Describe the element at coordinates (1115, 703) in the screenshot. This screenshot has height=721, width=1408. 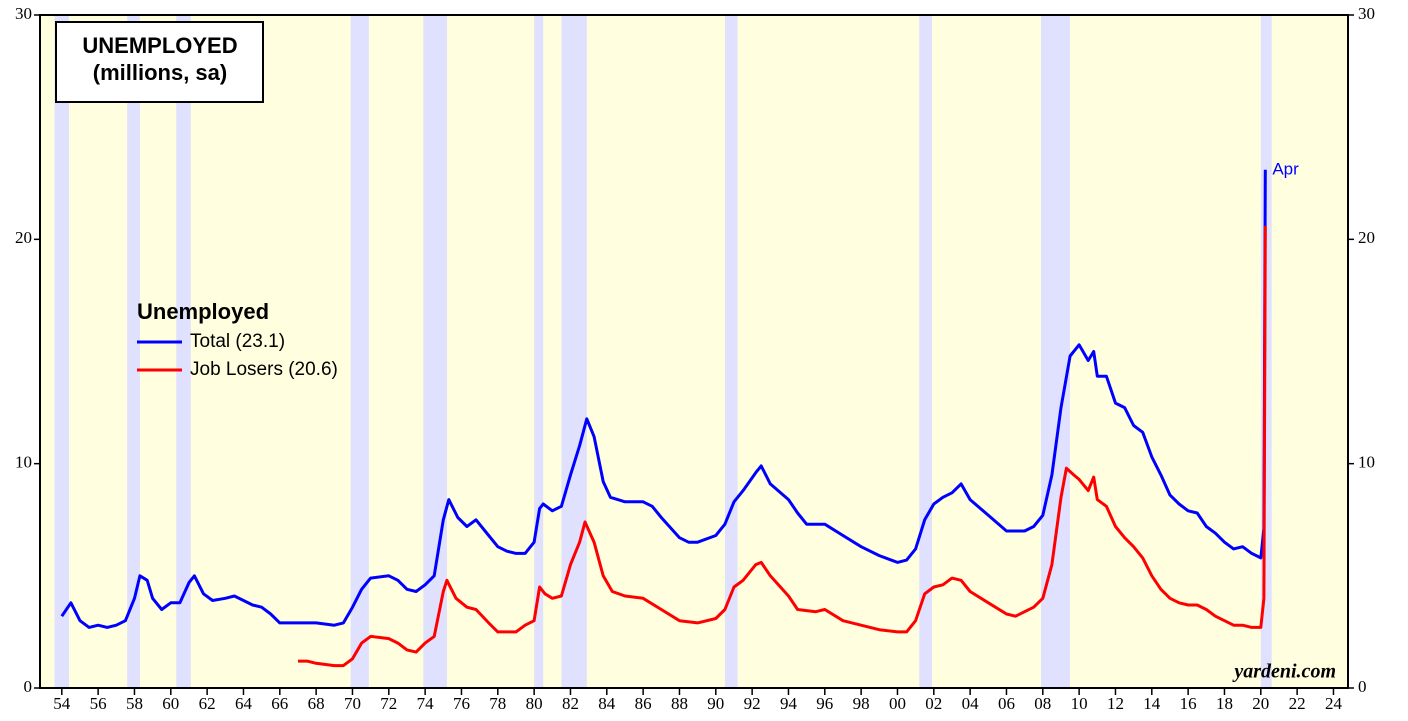
I see `x-tick-label: 12` at that location.